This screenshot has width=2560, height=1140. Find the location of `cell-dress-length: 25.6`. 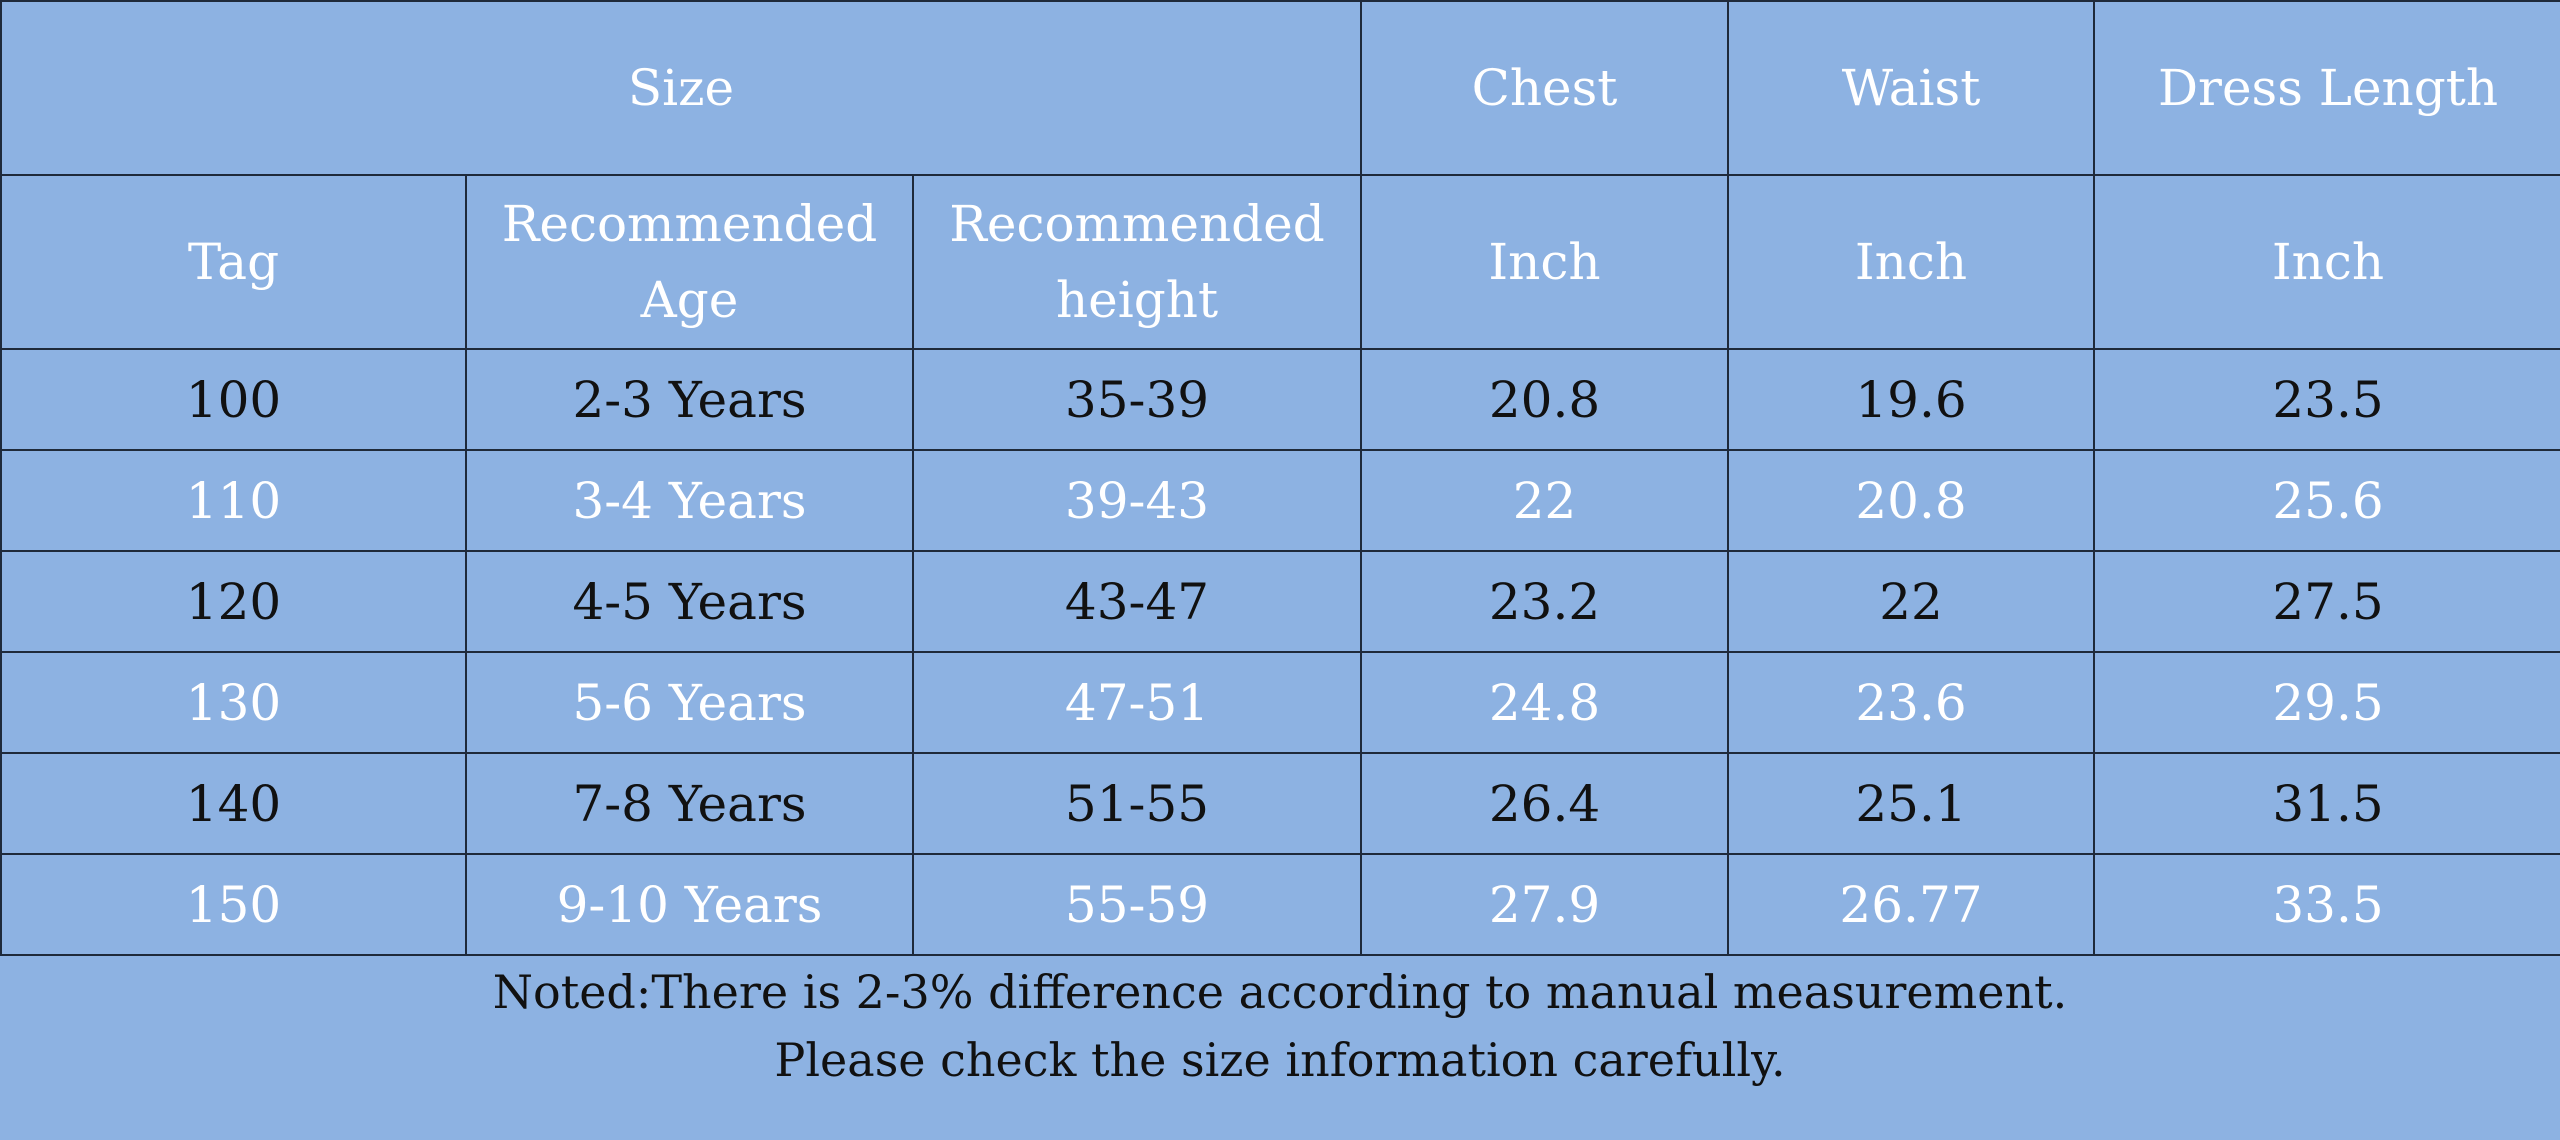

cell-dress-length: 25.6 is located at coordinates (2326, 500).